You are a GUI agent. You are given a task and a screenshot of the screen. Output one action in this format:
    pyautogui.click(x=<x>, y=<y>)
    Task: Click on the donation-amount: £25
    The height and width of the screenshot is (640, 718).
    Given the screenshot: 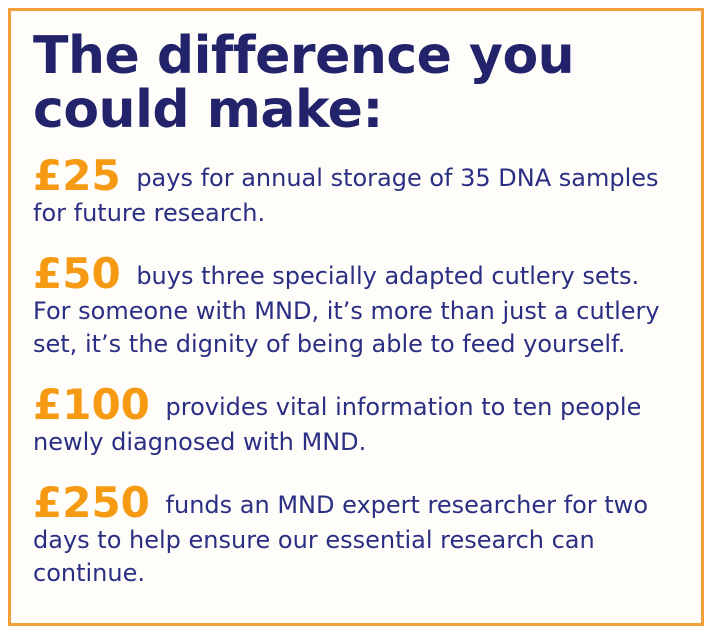 What is the action you would take?
    pyautogui.click(x=77, y=175)
    